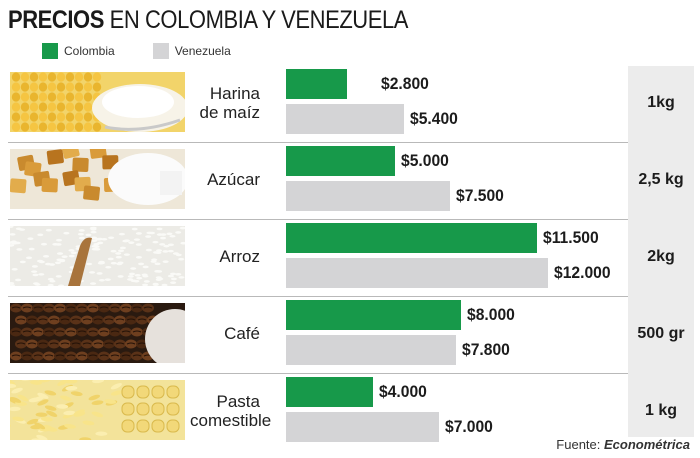 This screenshot has height=458, width=700. Describe the element at coordinates (582, 272) in the screenshot. I see `value-label-venezuela-arroz: $12.000` at that location.